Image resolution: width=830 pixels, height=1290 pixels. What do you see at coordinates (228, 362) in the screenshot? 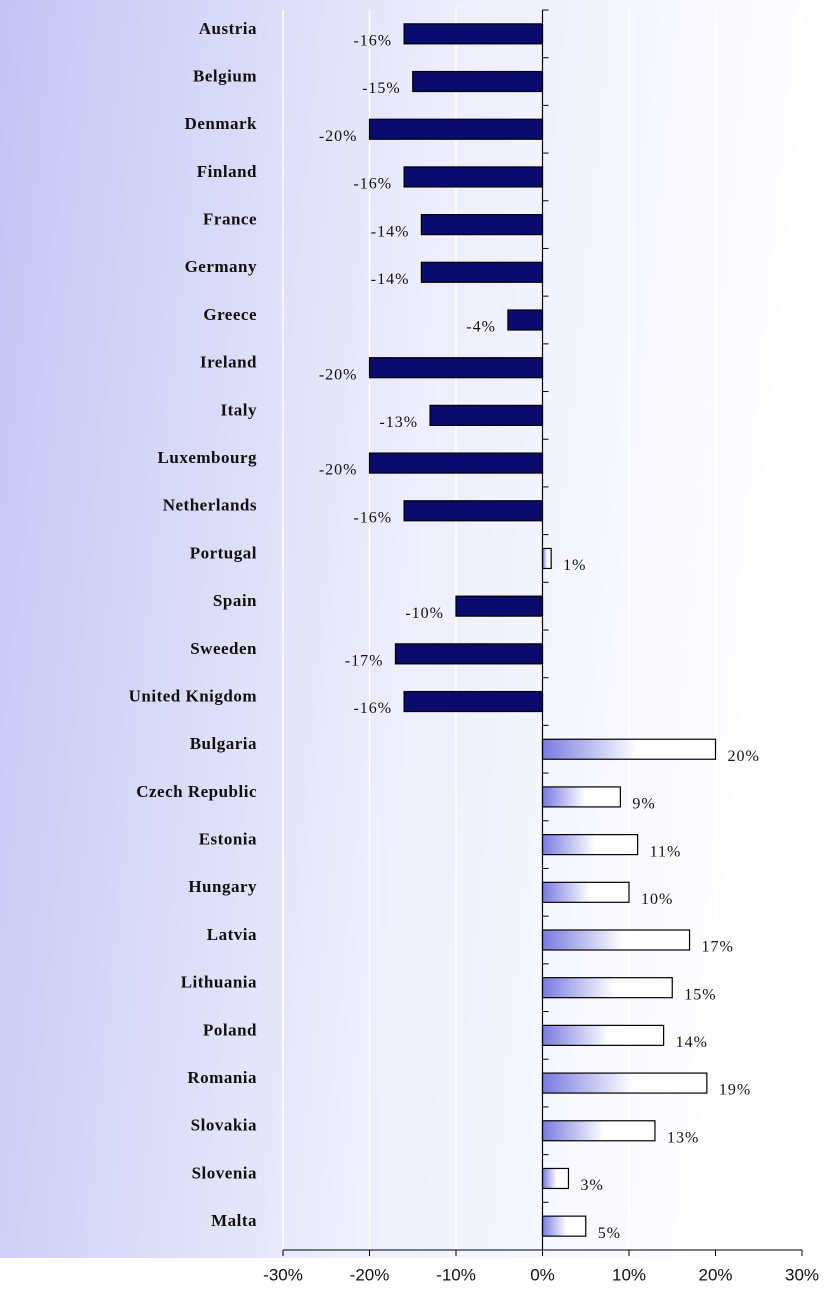
I see `category-label: Ireland` at bounding box center [228, 362].